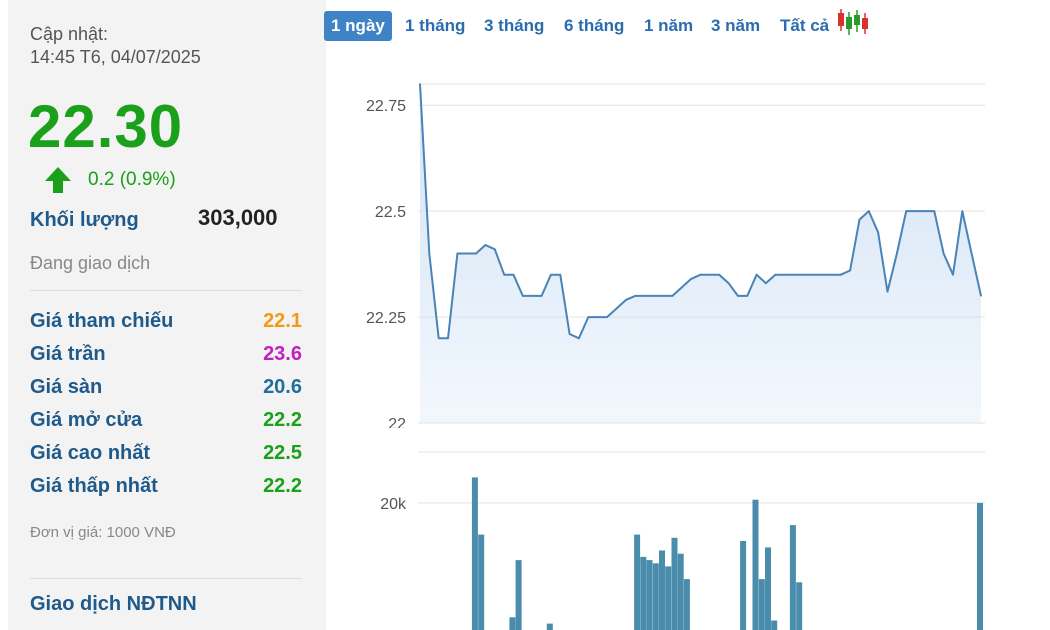  What do you see at coordinates (103, 532) in the screenshot?
I see `unit-note: Đơn vị giá: 1000 VNĐ` at bounding box center [103, 532].